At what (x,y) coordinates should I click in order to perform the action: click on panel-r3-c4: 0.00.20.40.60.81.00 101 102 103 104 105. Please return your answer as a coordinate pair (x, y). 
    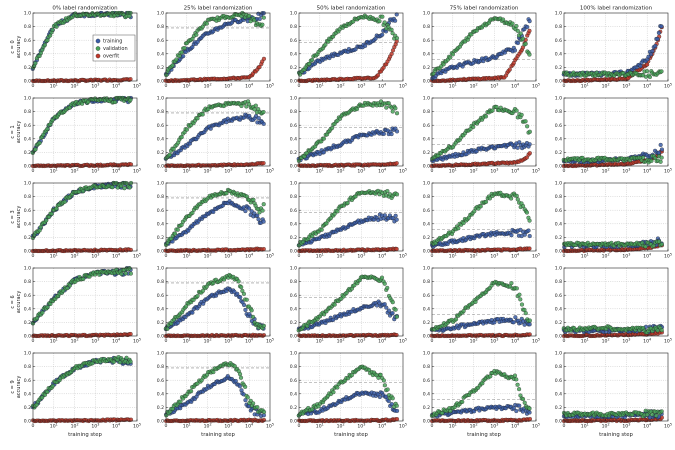
    Looking at the image, I should click on (613, 305).